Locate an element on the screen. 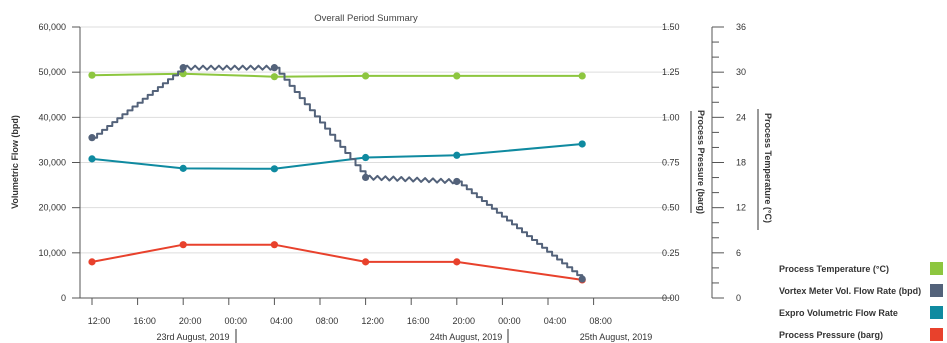 The height and width of the screenshot is (343, 947). x-tick-label-11: 08:00 is located at coordinates (600, 321).